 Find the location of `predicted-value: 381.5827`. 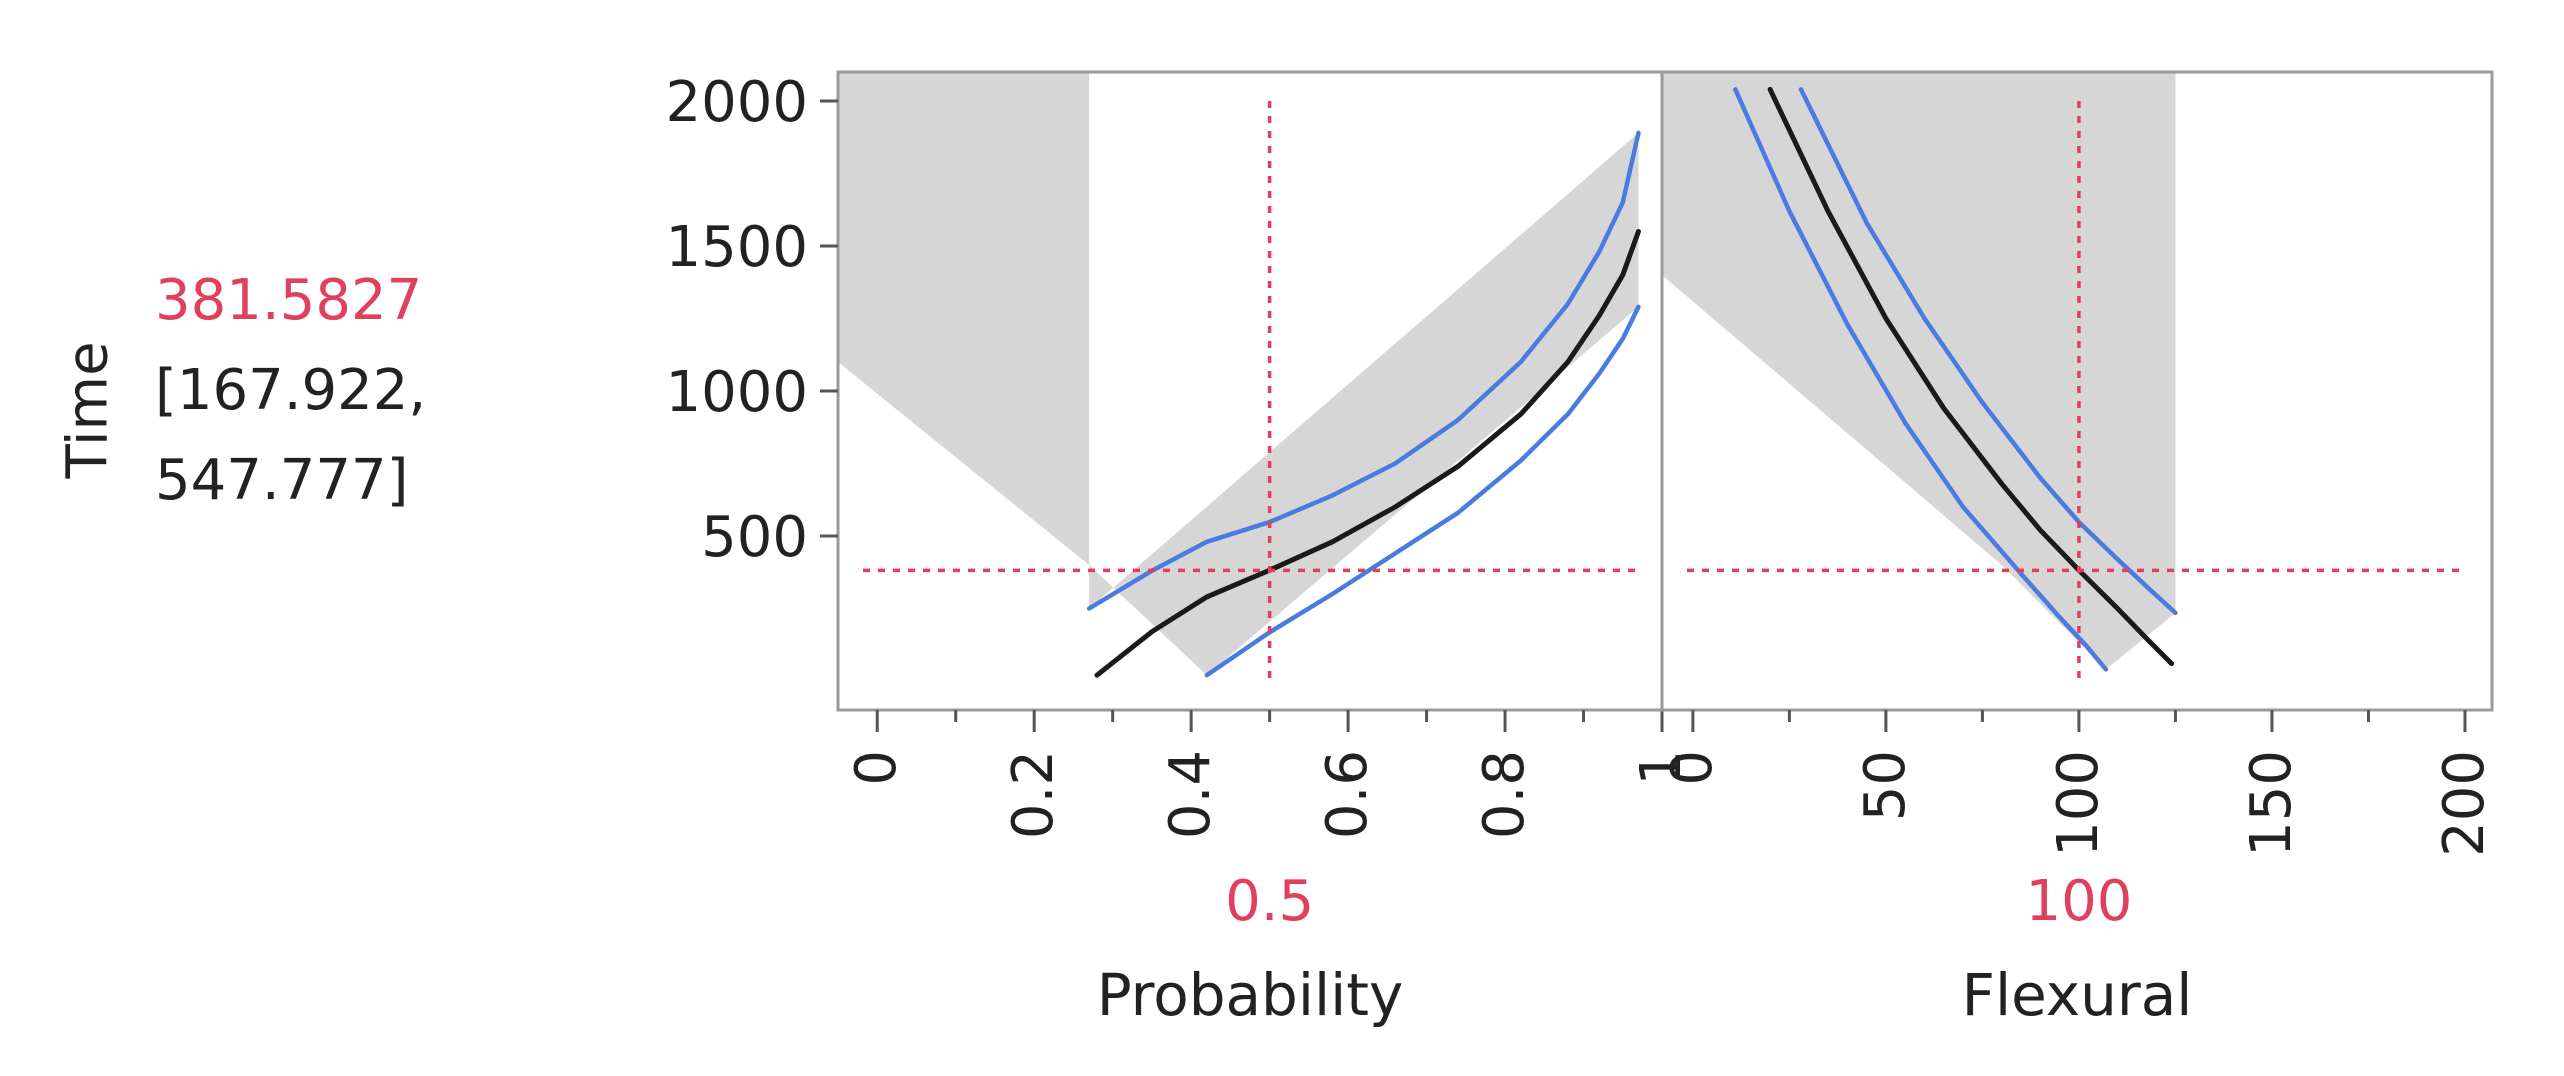

predicted-value: 381.5827 is located at coordinates (289, 300).